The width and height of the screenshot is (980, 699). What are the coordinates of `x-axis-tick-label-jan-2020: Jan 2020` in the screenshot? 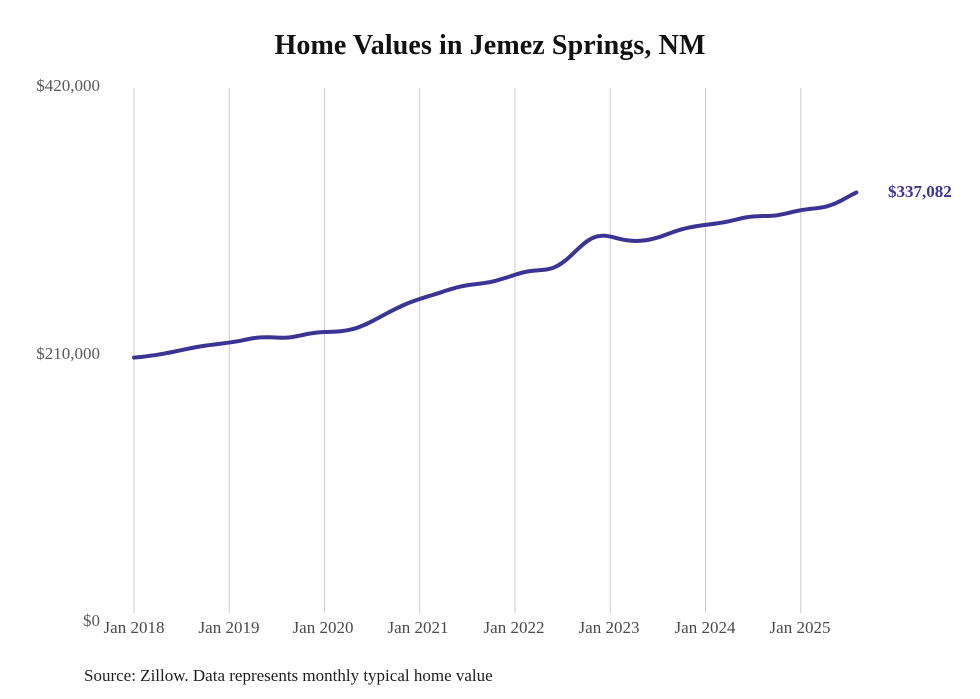 It's located at (323, 627).